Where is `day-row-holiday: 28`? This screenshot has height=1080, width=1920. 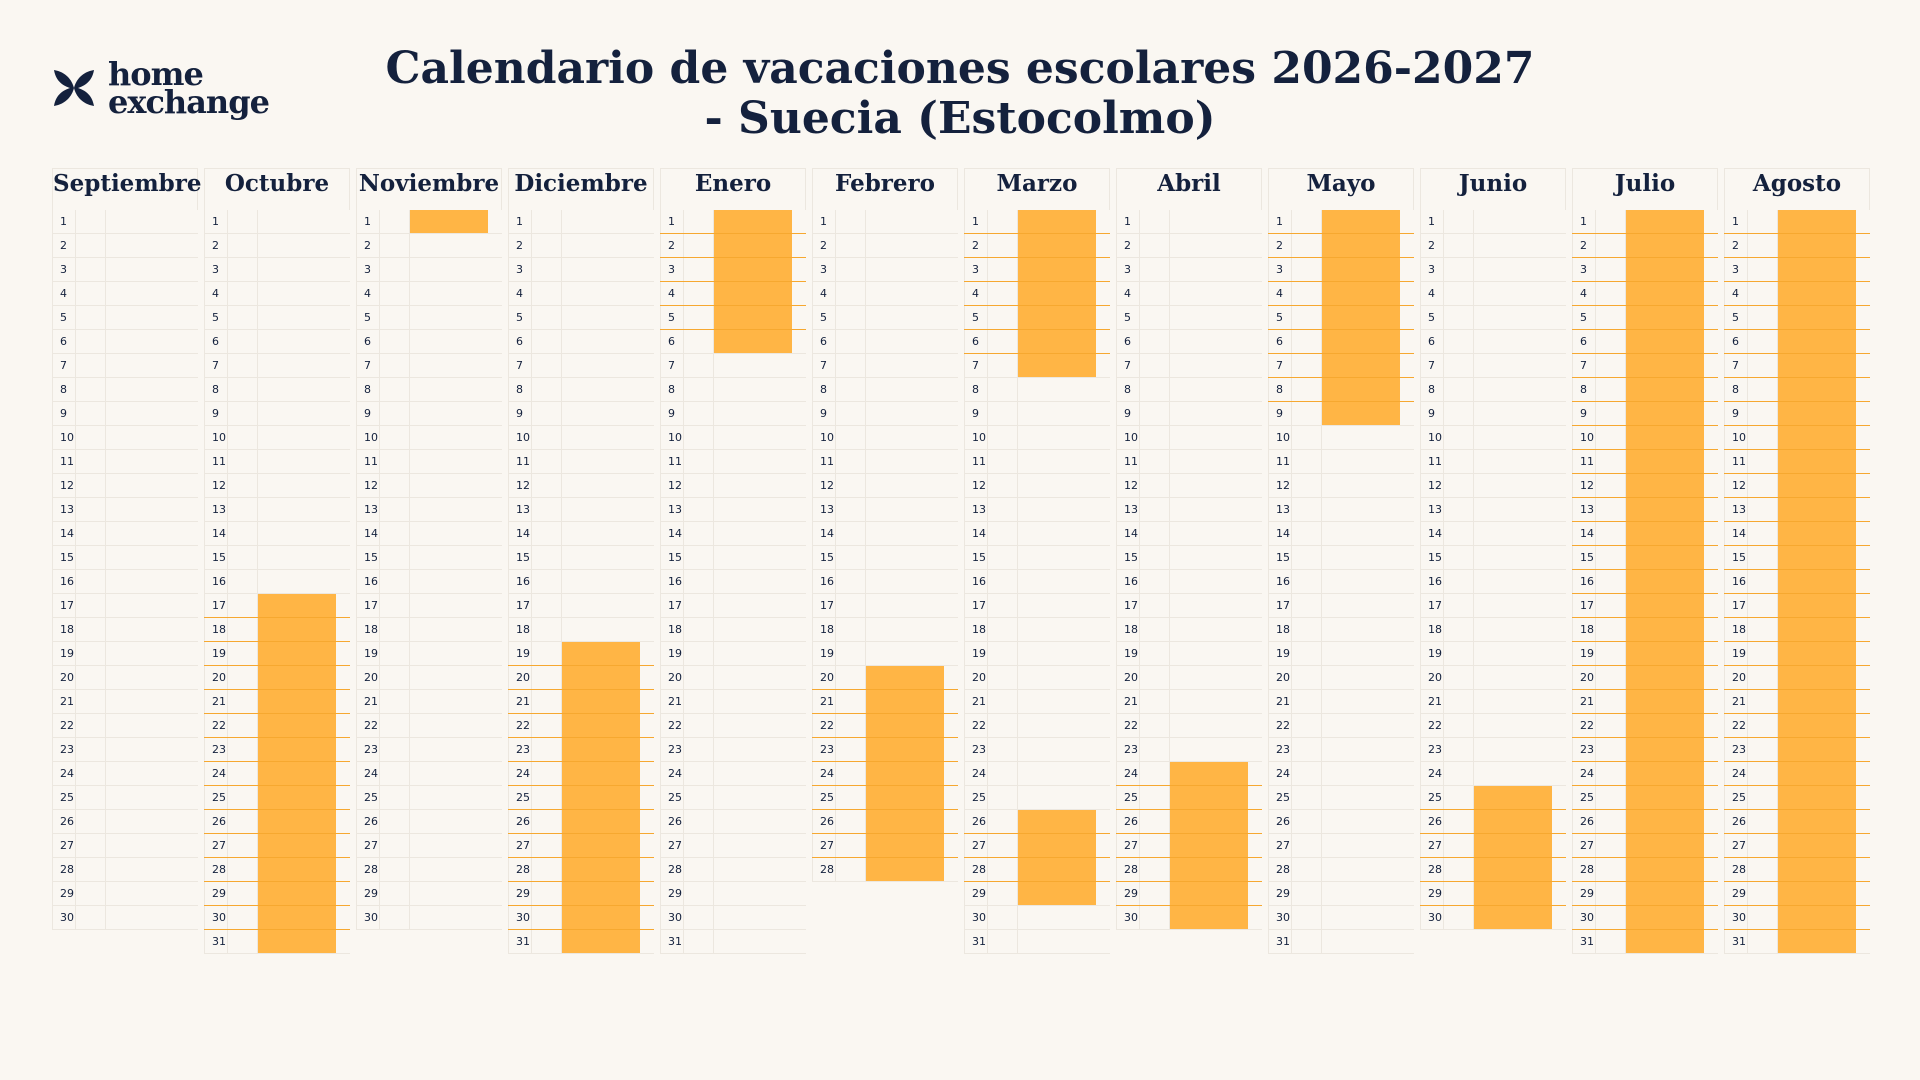 day-row-holiday: 28 is located at coordinates (1037, 870).